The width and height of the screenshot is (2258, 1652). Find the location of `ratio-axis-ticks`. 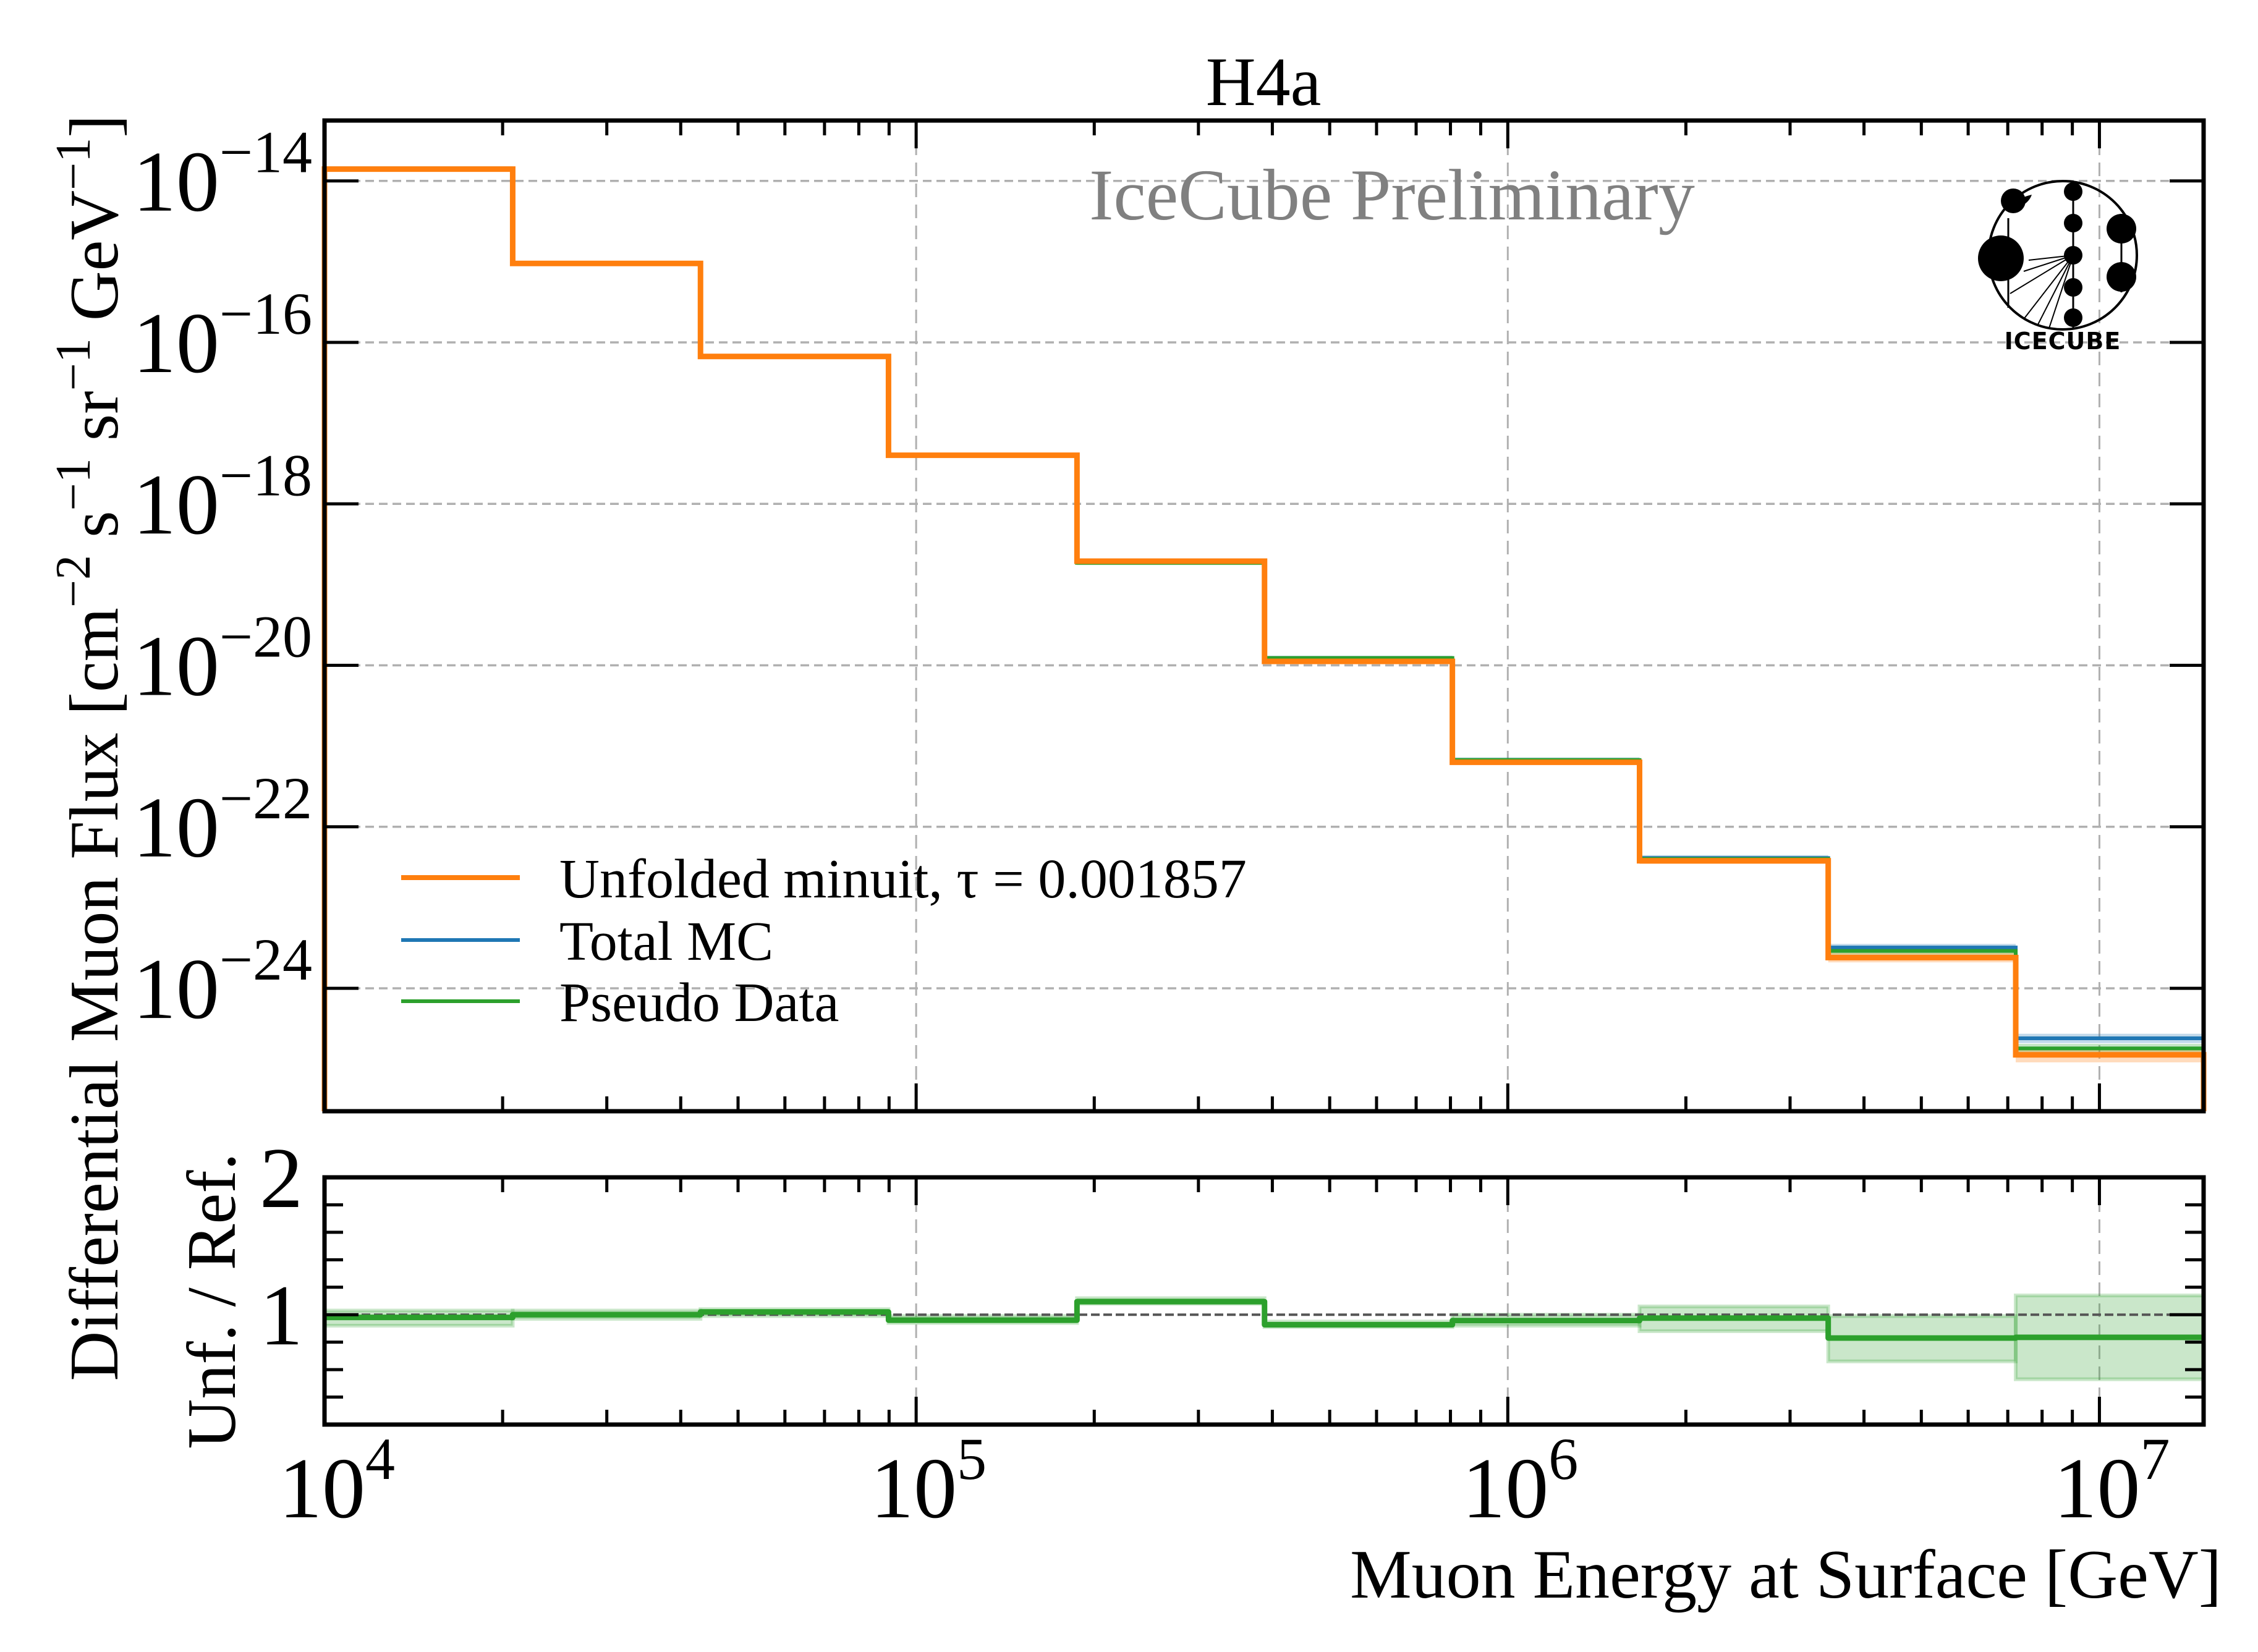

ratio-axis-ticks is located at coordinates (1263, 1300).